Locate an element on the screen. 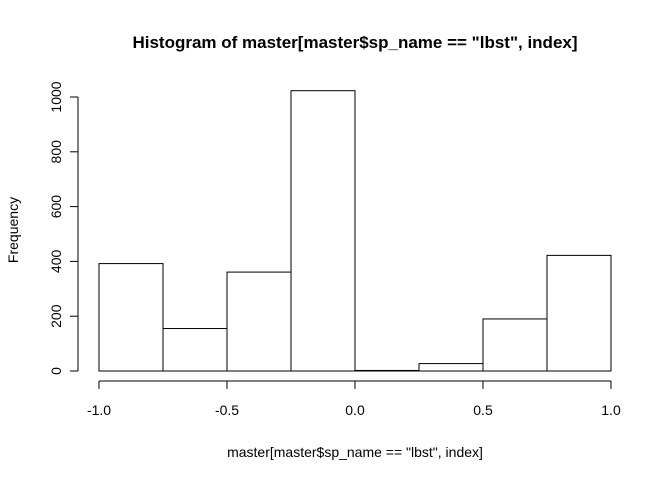 Image resolution: width=672 pixels, height=480 pixels. x-tick-label-2: 0.0 is located at coordinates (355, 410).